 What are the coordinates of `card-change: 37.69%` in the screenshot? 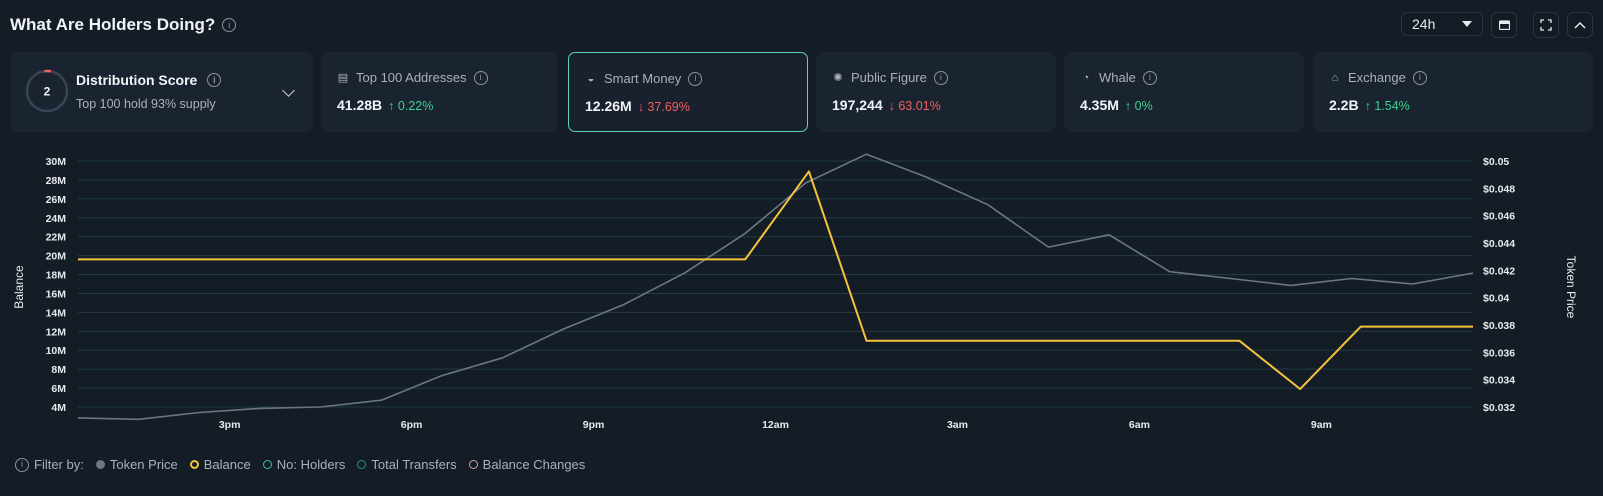 It's located at (668, 107).